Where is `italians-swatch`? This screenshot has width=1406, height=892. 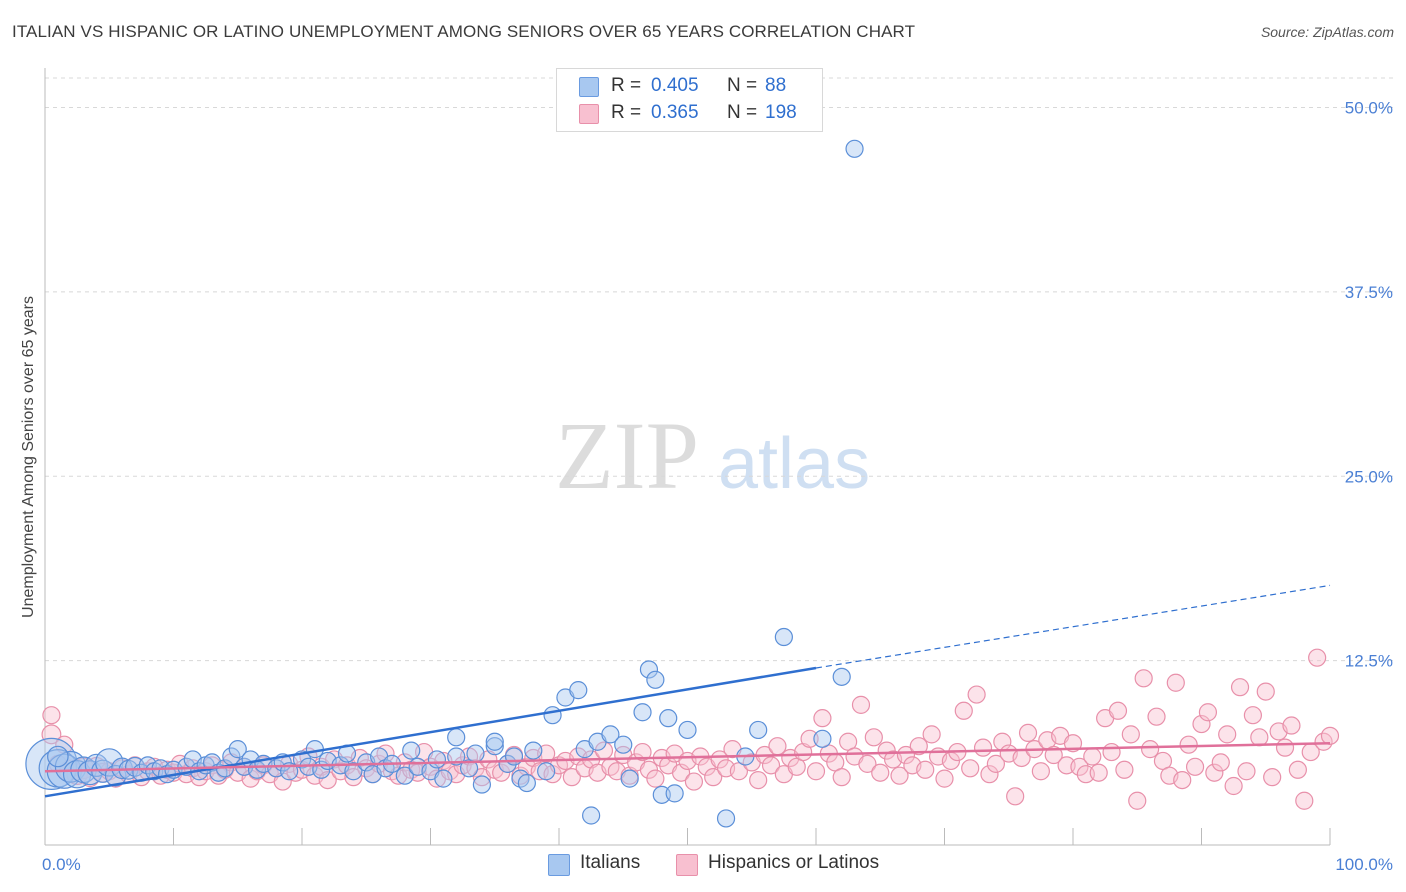 italians-swatch is located at coordinates (559, 865).